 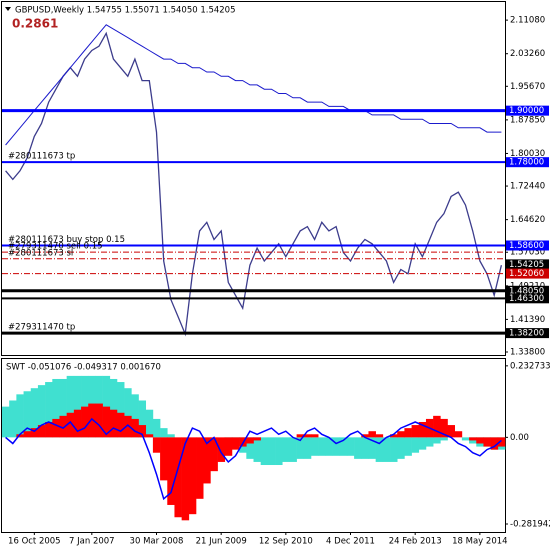 I want to click on level-label: #279311470 tp, so click(x=41, y=328).